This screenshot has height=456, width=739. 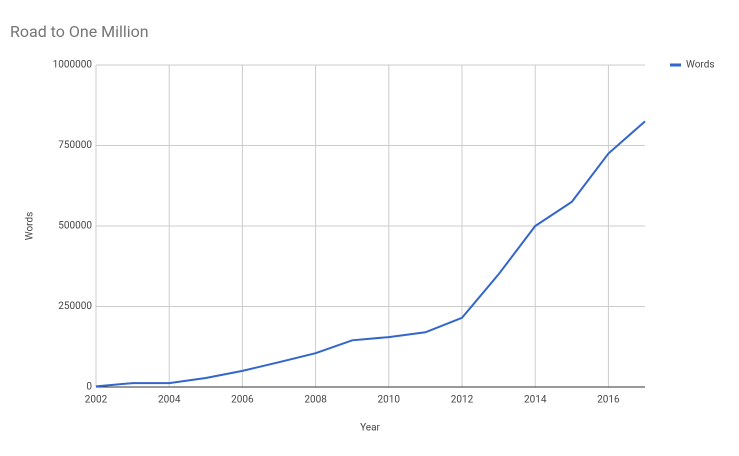 I want to click on x-tick-label: 2016, so click(x=608, y=400).